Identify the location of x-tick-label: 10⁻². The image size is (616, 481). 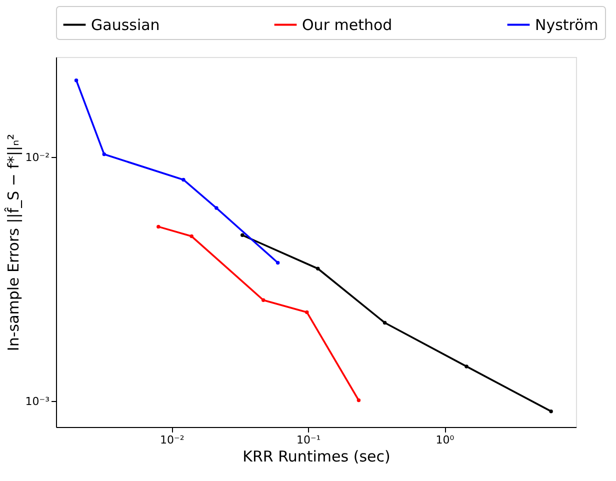
(172, 440).